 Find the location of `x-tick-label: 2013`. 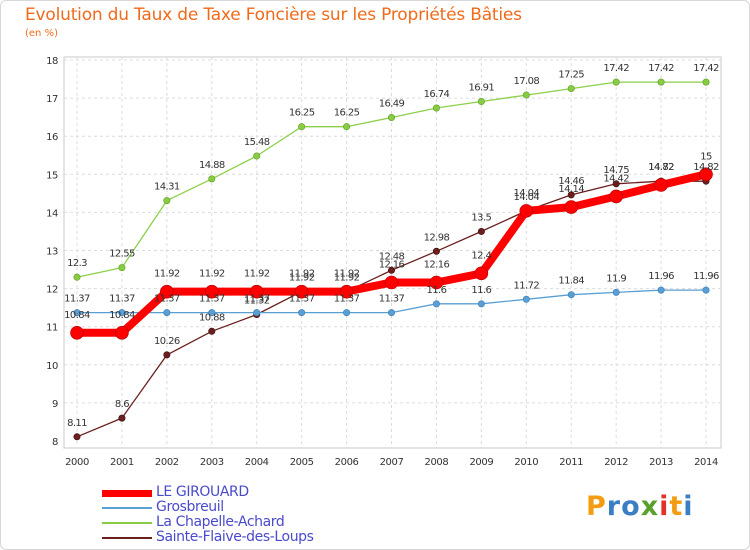

x-tick-label: 2013 is located at coordinates (661, 462).